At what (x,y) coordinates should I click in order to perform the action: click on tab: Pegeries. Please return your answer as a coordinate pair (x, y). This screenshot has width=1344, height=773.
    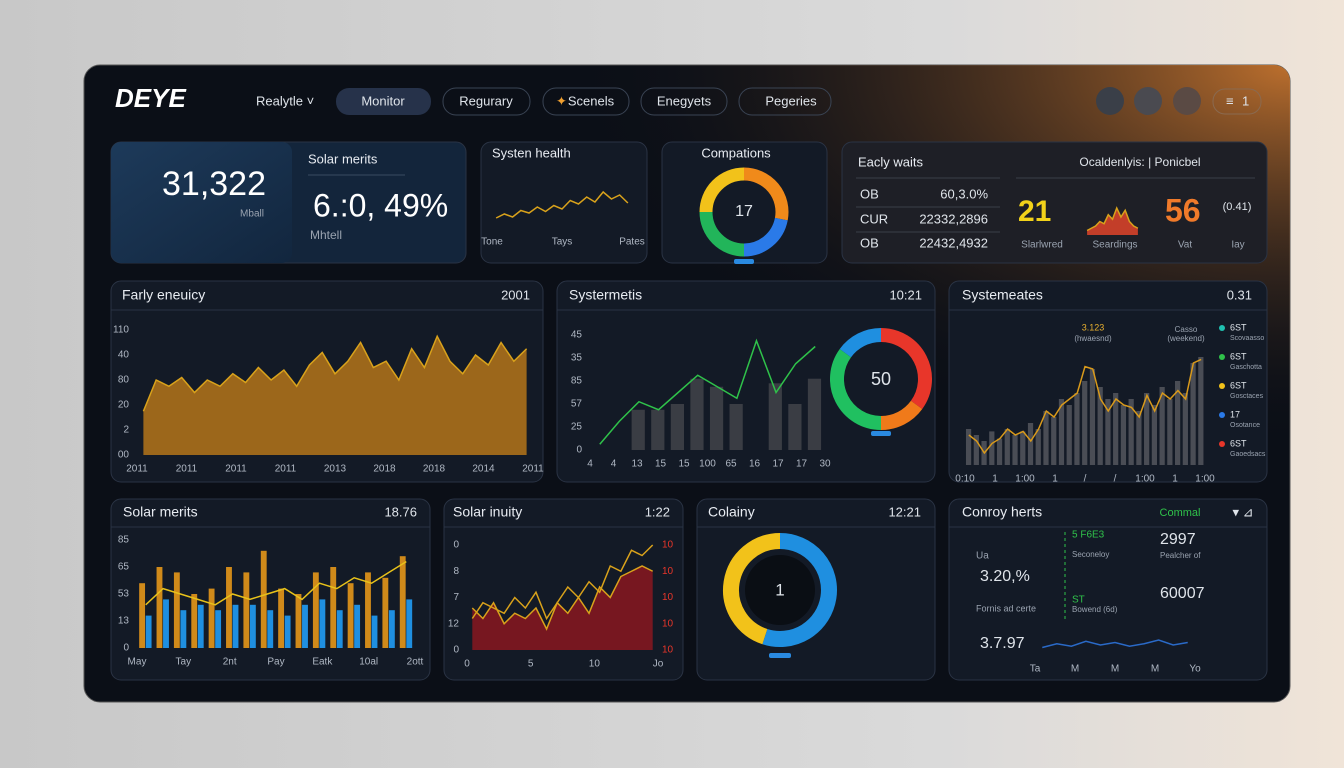
    Looking at the image, I should click on (791, 100).